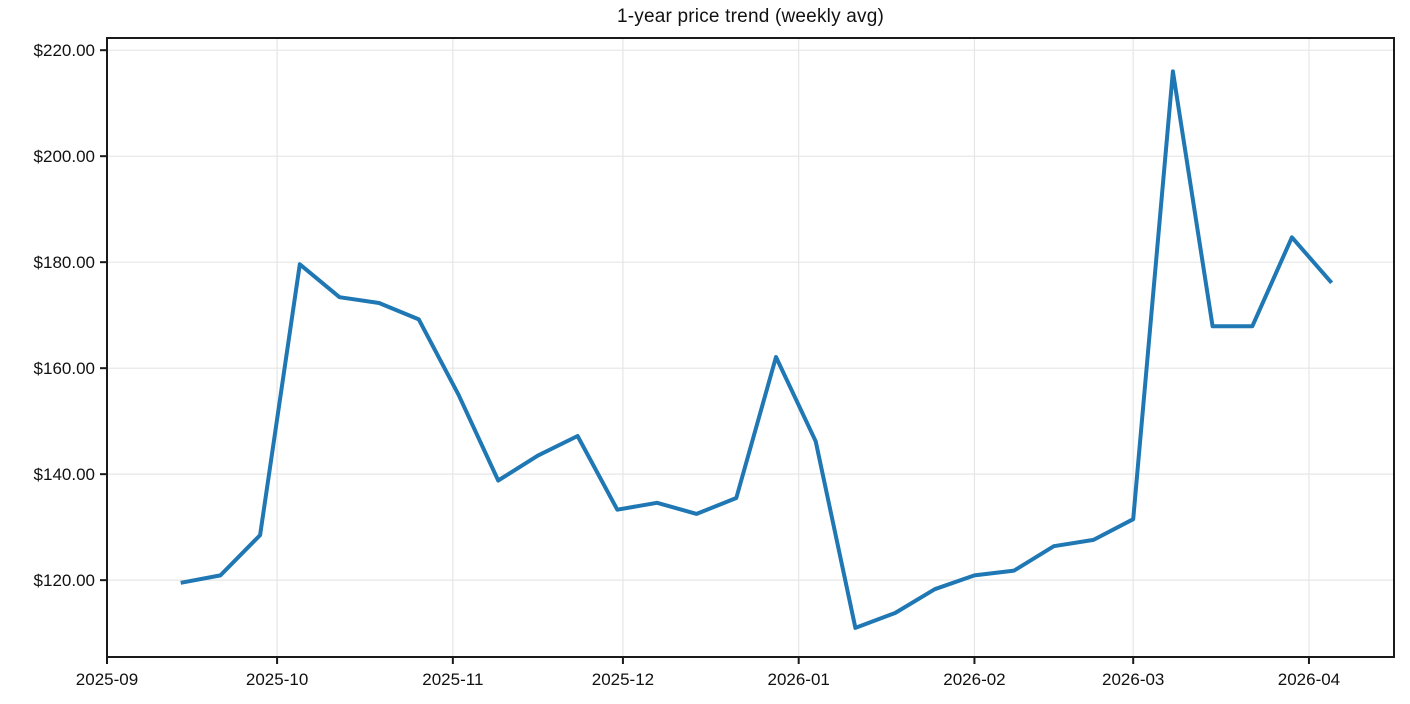  Describe the element at coordinates (1133, 679) in the screenshot. I see `x-axis-tick-label: 2026-03` at that location.